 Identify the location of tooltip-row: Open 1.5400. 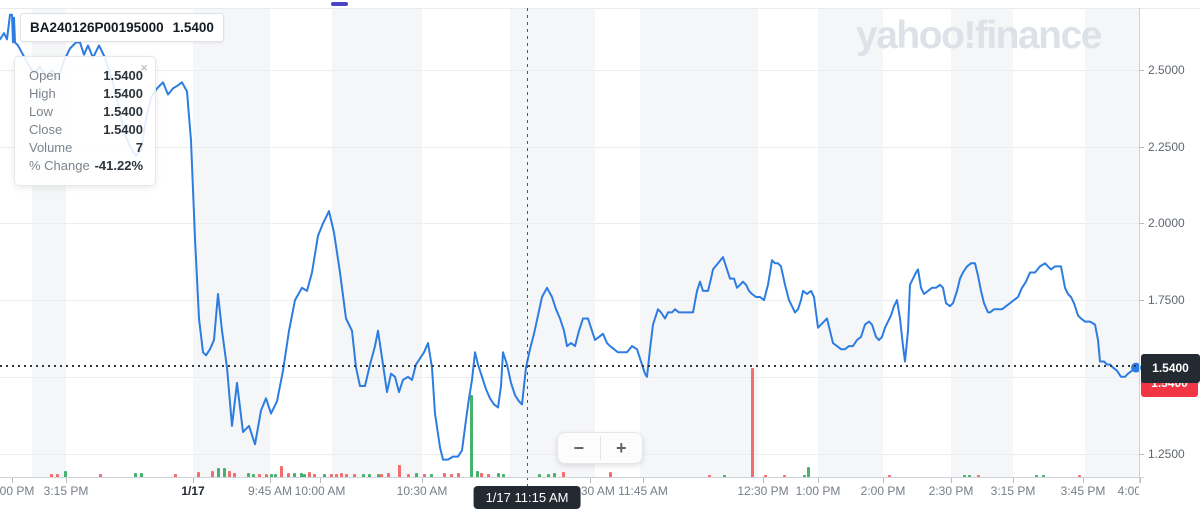
(86, 76).